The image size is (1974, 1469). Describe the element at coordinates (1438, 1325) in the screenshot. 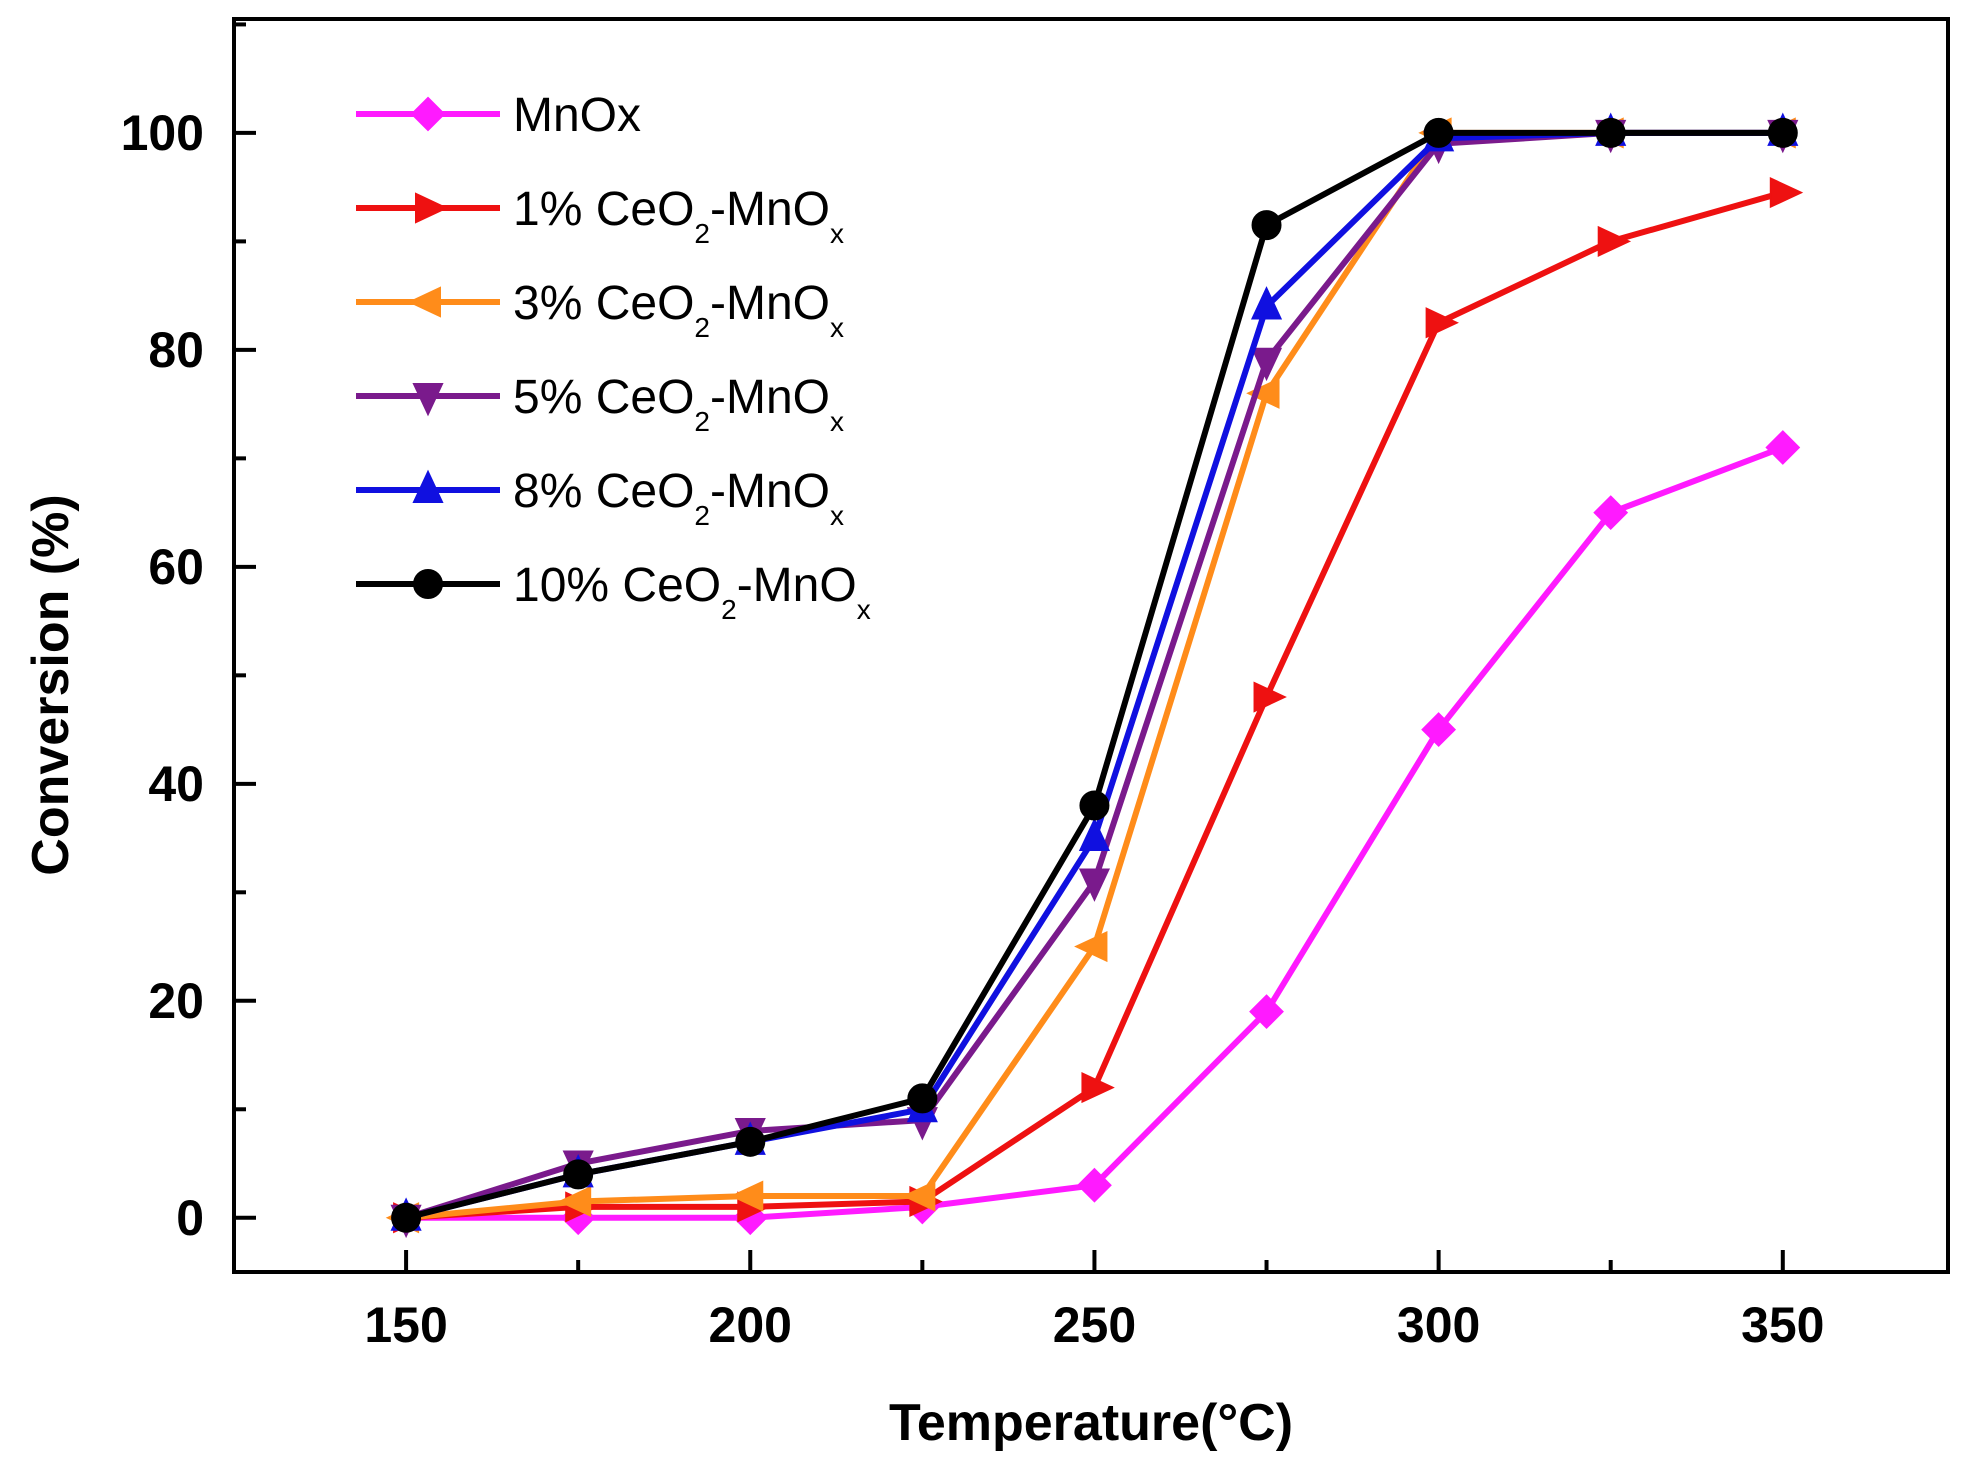

I see `x-tick-label: 300` at that location.